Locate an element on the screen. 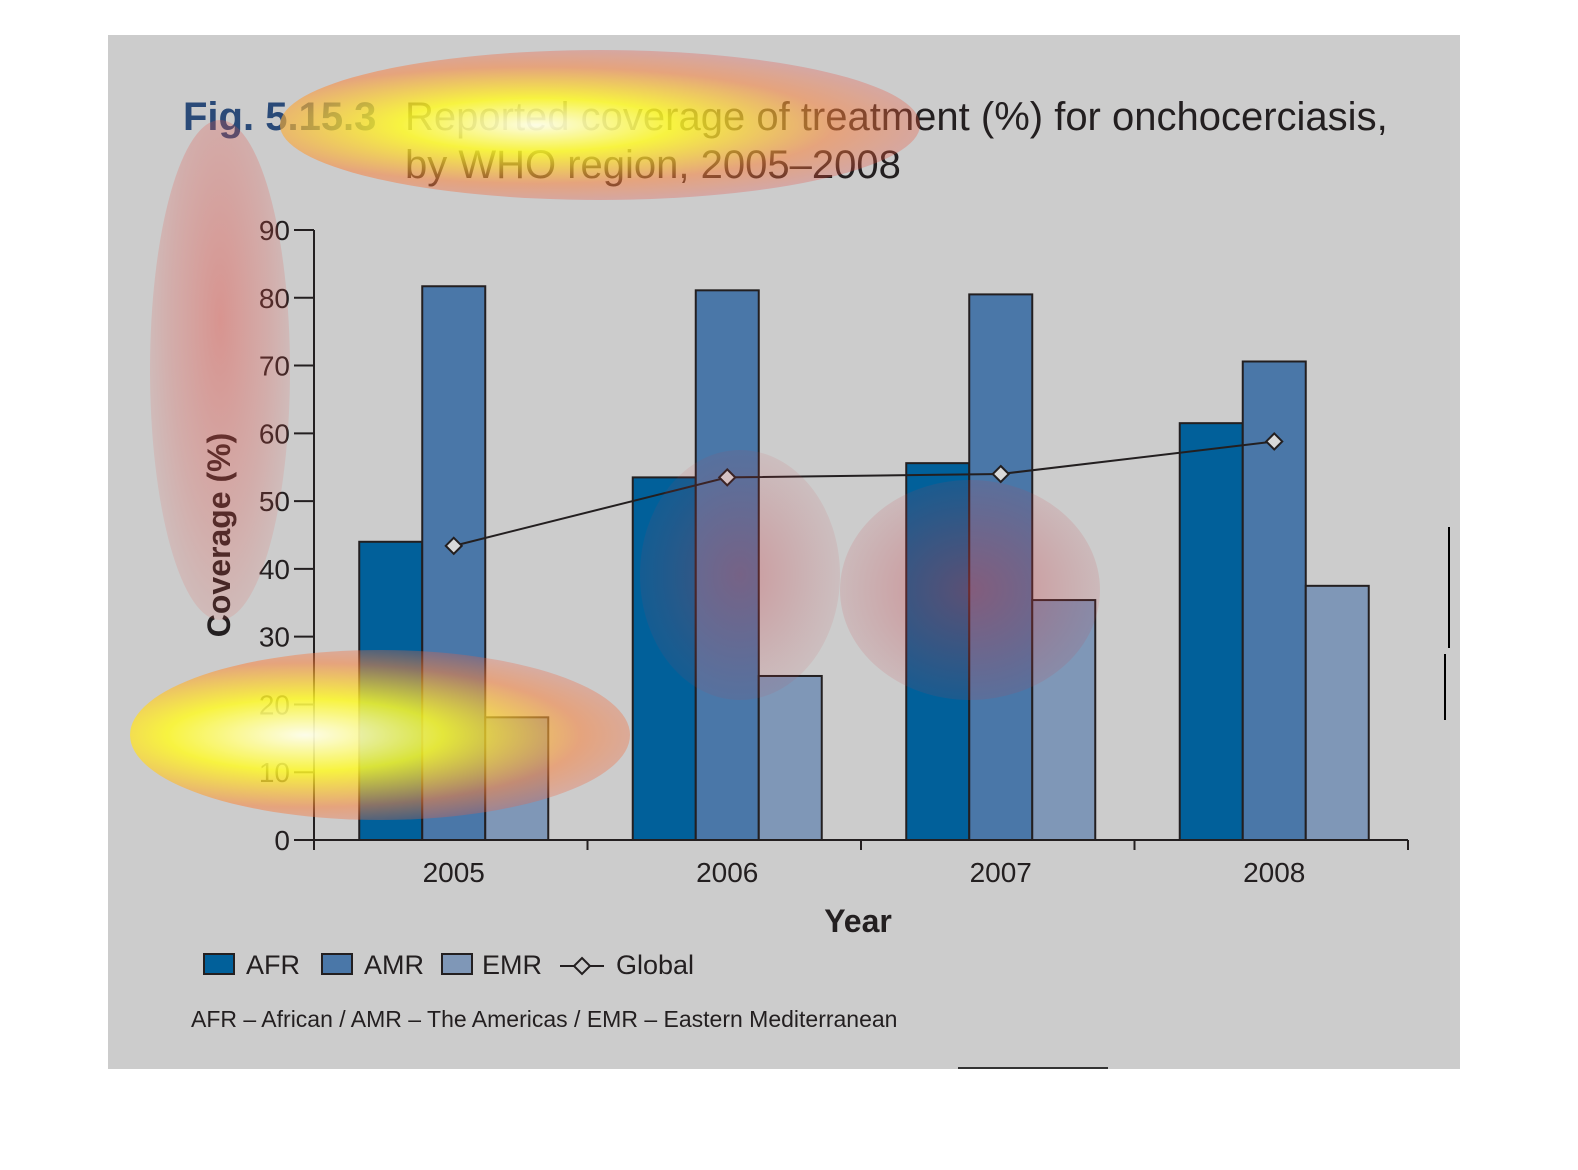 This screenshot has height=1170, width=1578. bar-emr-2006 is located at coordinates (790, 757).